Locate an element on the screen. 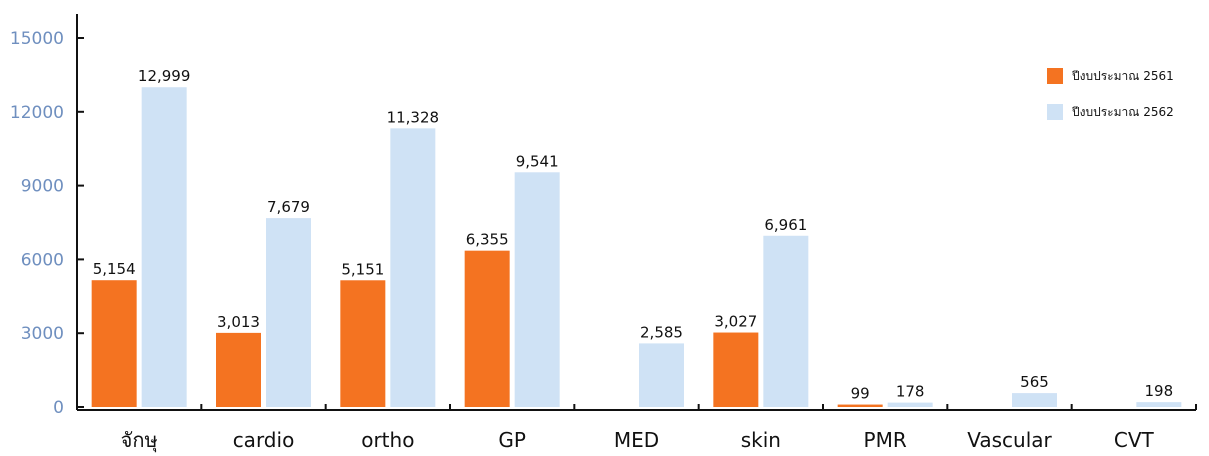 This screenshot has height=456, width=1209. x-tick-label: CVT is located at coordinates (1134, 440).